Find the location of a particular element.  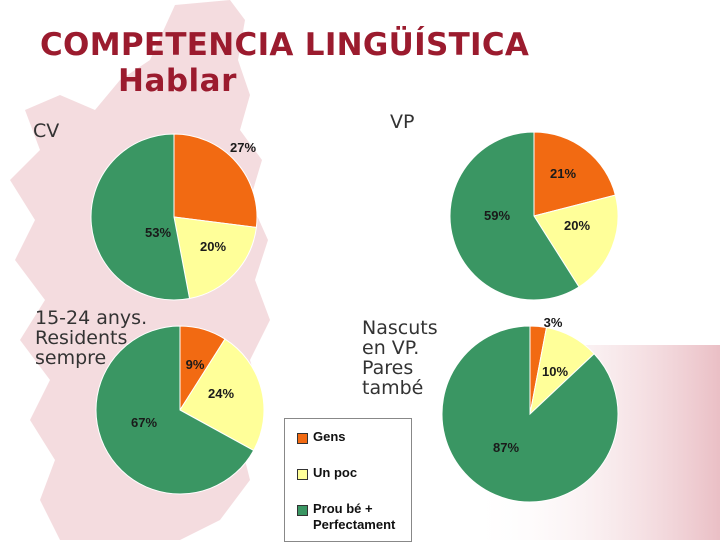

chart-title-nascuts: Nascuts en VP. Pares també is located at coordinates (400, 358).